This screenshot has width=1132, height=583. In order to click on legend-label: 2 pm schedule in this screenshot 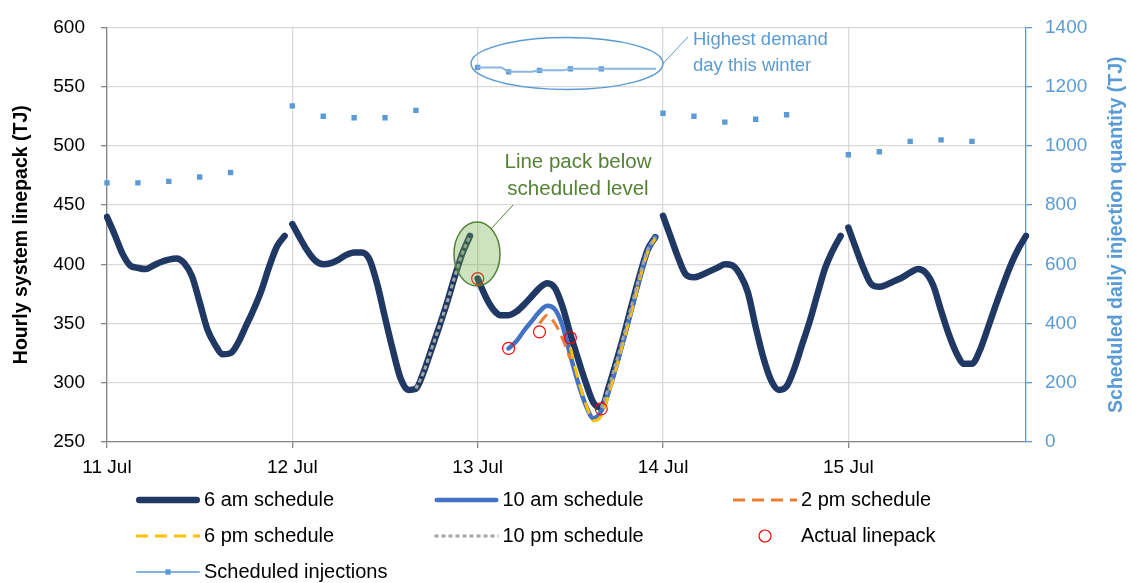, I will do `click(866, 498)`.